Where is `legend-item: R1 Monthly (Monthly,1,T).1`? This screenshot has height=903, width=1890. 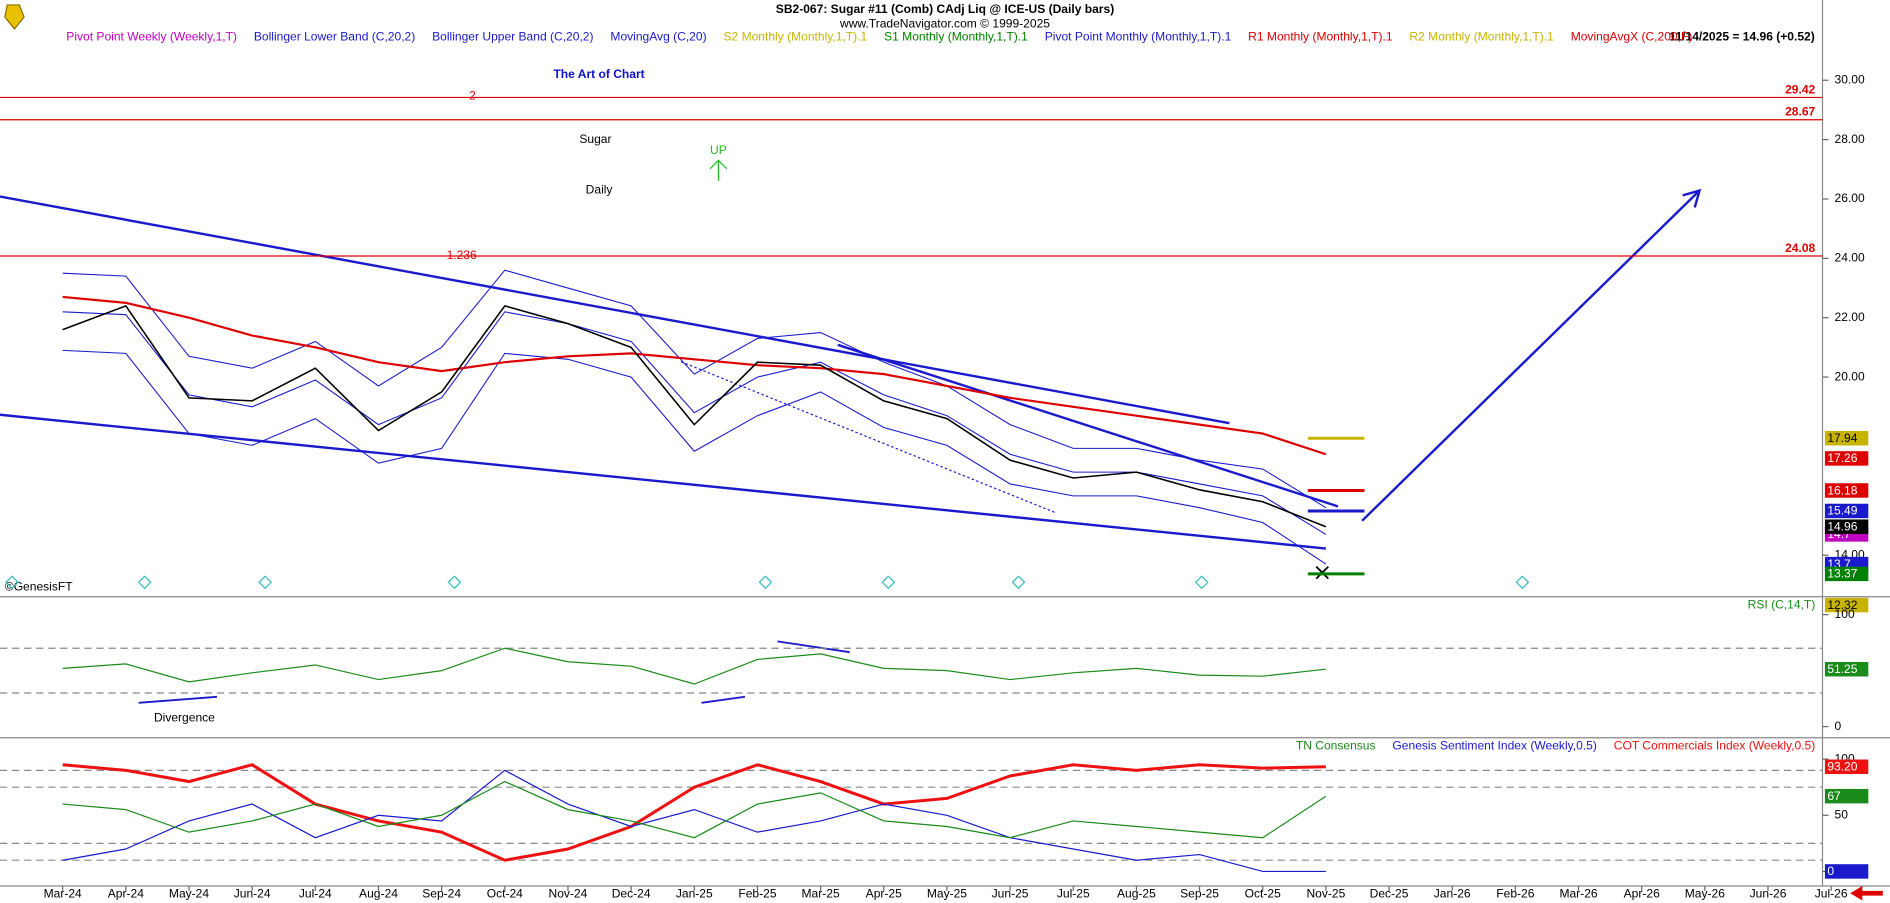
legend-item: R1 Monthly (Monthly,1,T).1 is located at coordinates (1320, 37).